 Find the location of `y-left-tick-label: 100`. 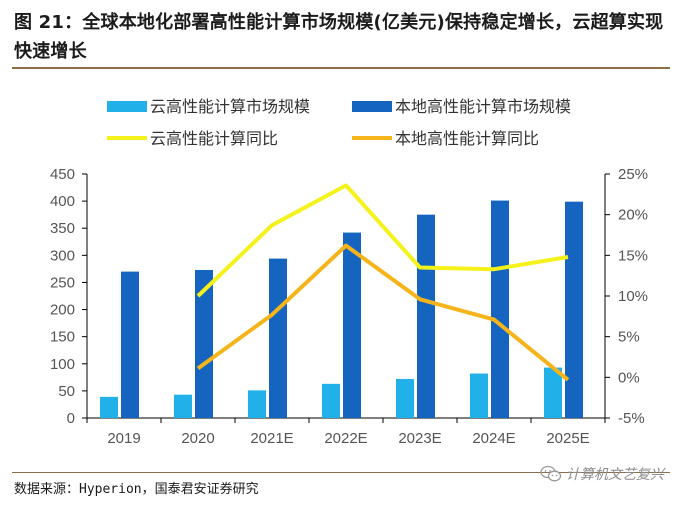

y-left-tick-label: 100 is located at coordinates (62, 364).